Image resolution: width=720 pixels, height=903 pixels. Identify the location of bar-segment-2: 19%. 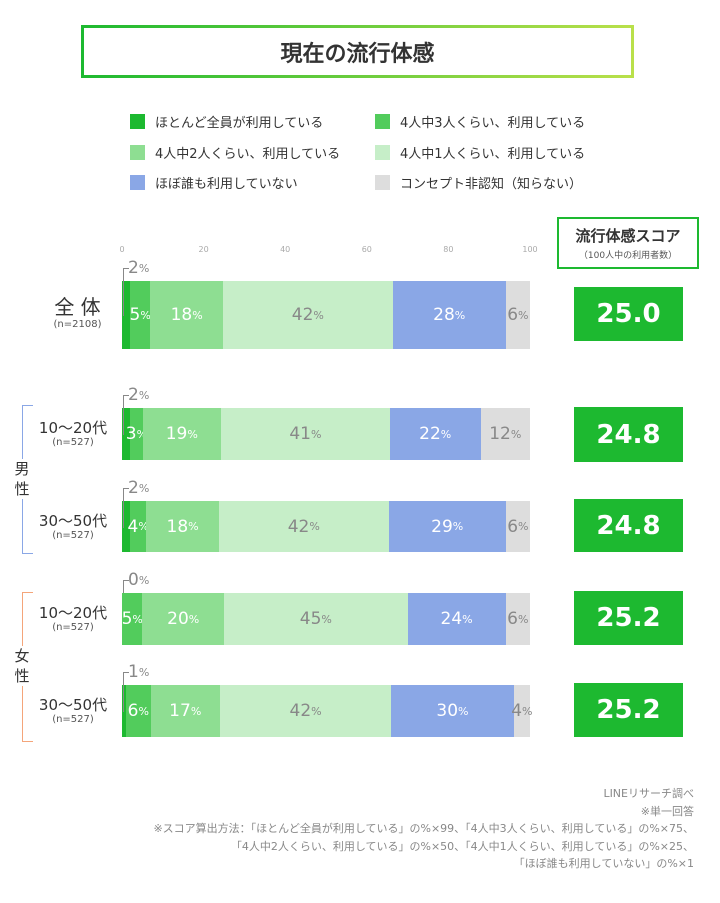
(181, 434).